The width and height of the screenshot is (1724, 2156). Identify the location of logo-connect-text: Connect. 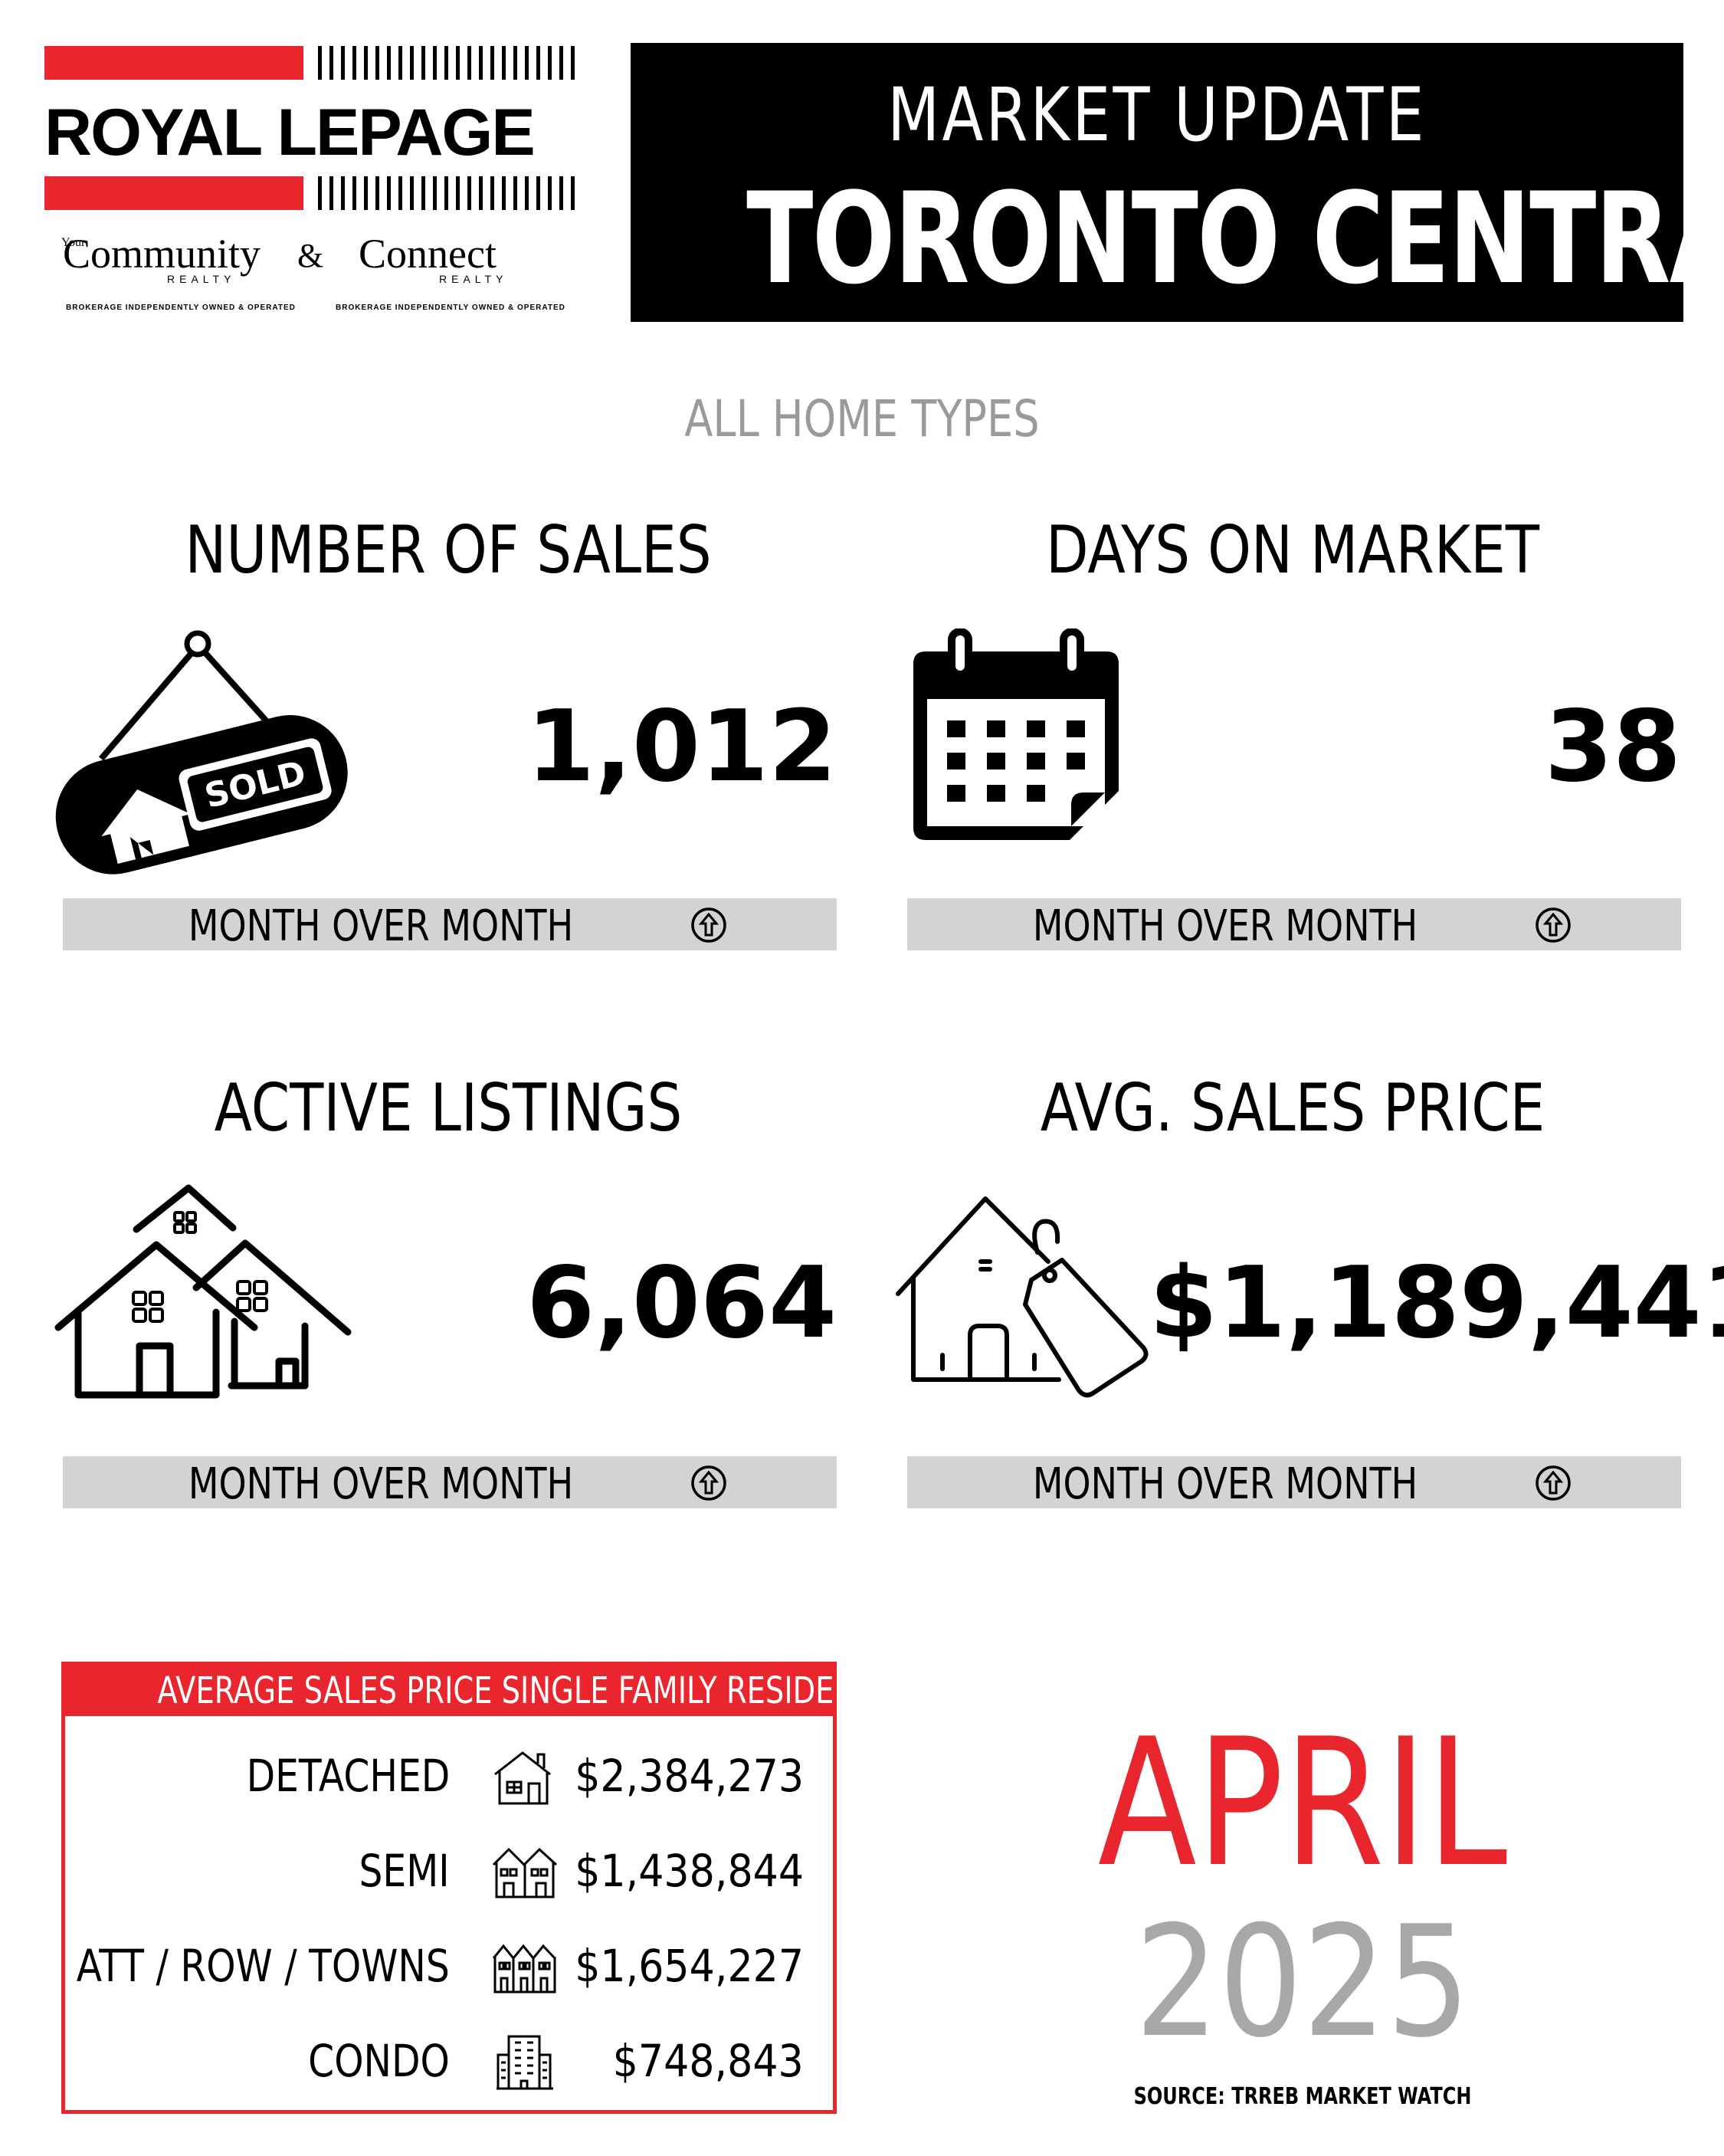
(428, 254).